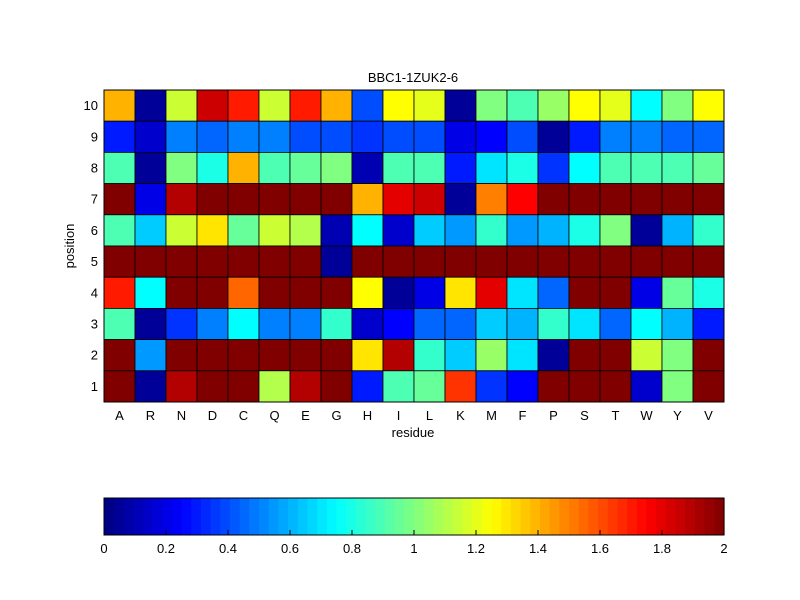 This screenshot has height=600, width=800. Describe the element at coordinates (94, 230) in the screenshot. I see `y-tick-label: 6` at that location.